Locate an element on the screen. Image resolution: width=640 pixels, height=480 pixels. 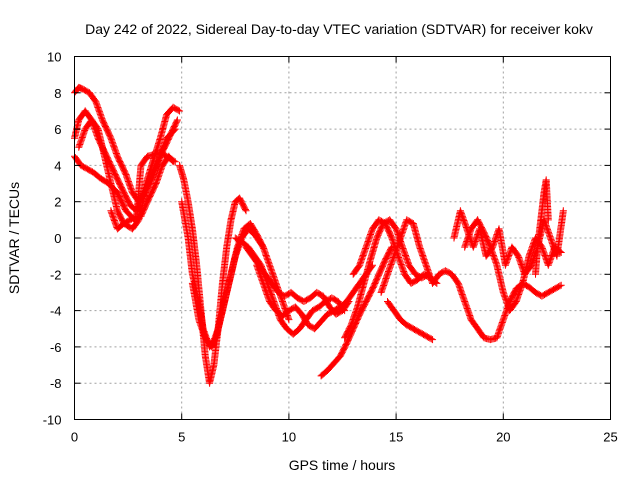
y-axis-label: SDTVAR / TECUs is located at coordinates (14, 238).